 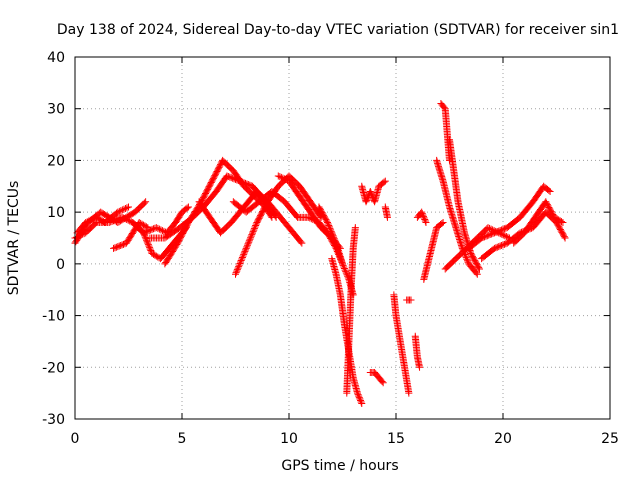 What do you see at coordinates (339, 466) in the screenshot?
I see `x-axis-label: GPS time / hours` at bounding box center [339, 466].